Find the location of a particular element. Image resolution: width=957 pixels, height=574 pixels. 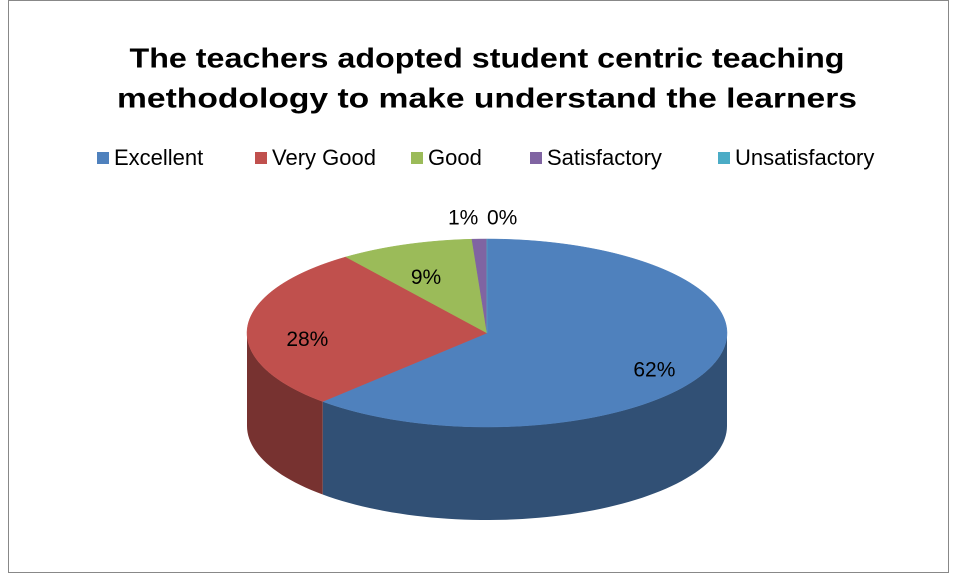

legend-label: Satisfactory is located at coordinates (604, 157).